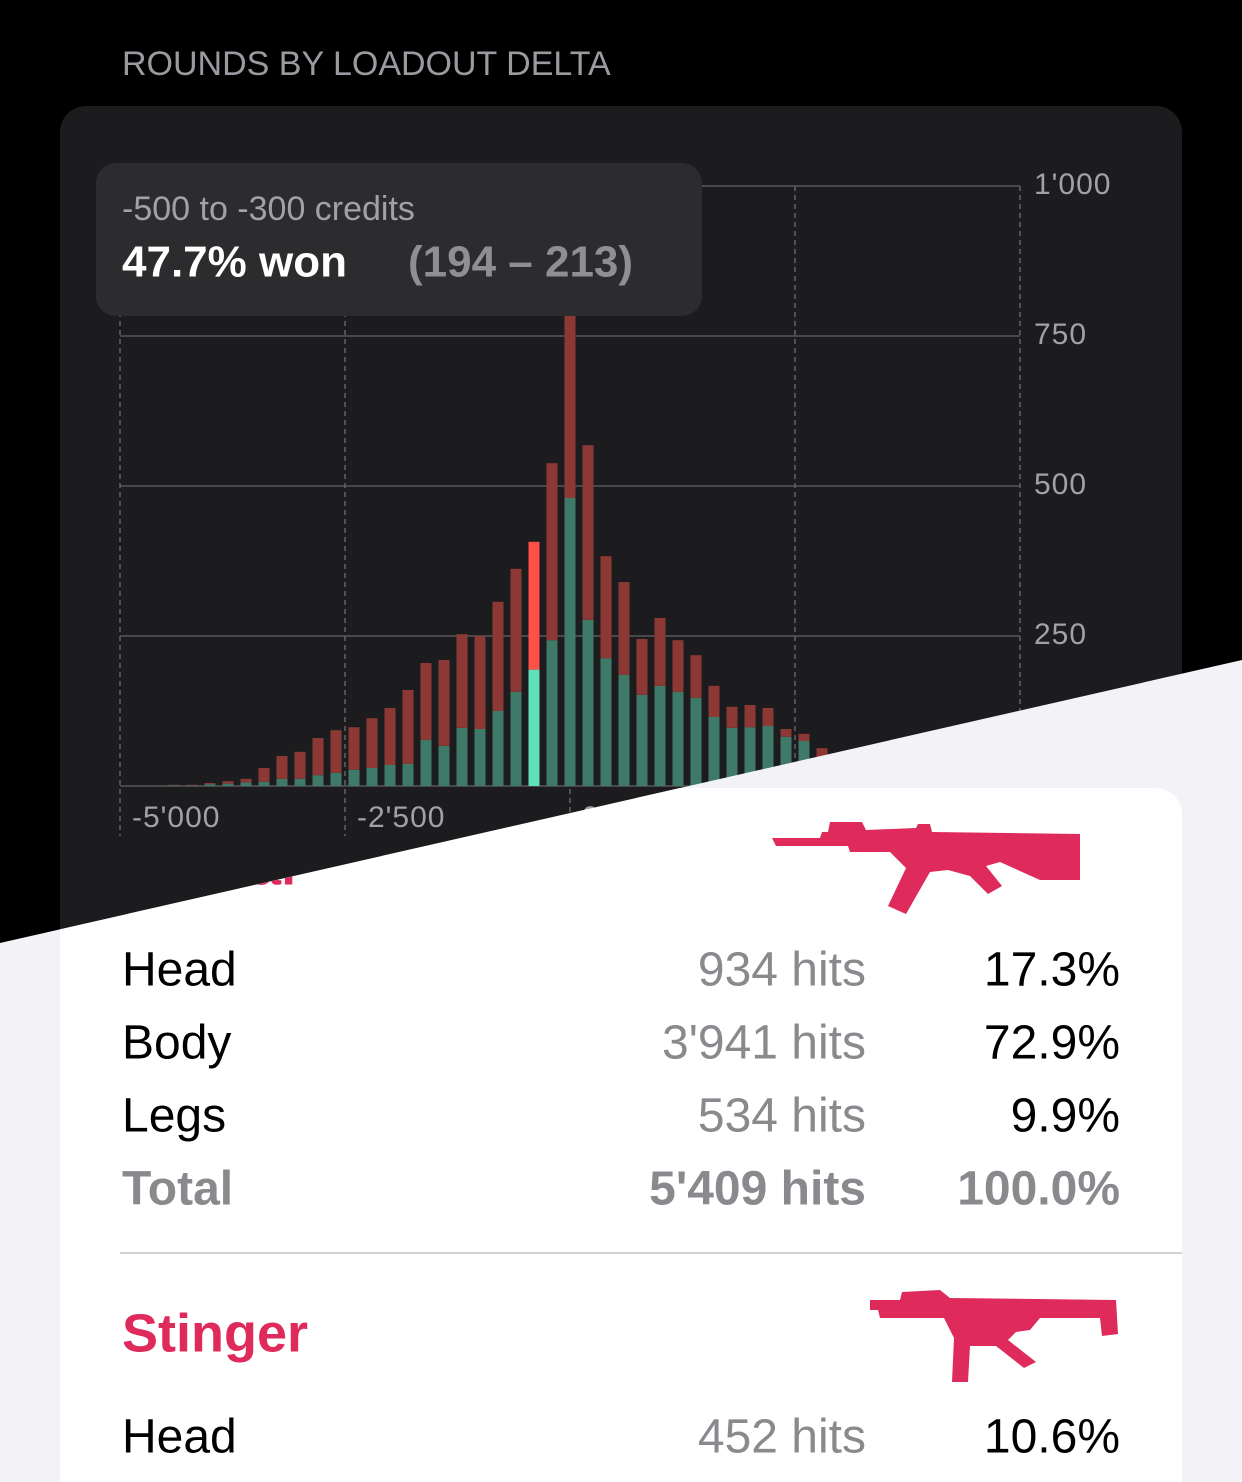 Image resolution: width=1242 pixels, height=1482 pixels. What do you see at coordinates (926, 868) in the screenshot?
I see `vandal-icon` at bounding box center [926, 868].